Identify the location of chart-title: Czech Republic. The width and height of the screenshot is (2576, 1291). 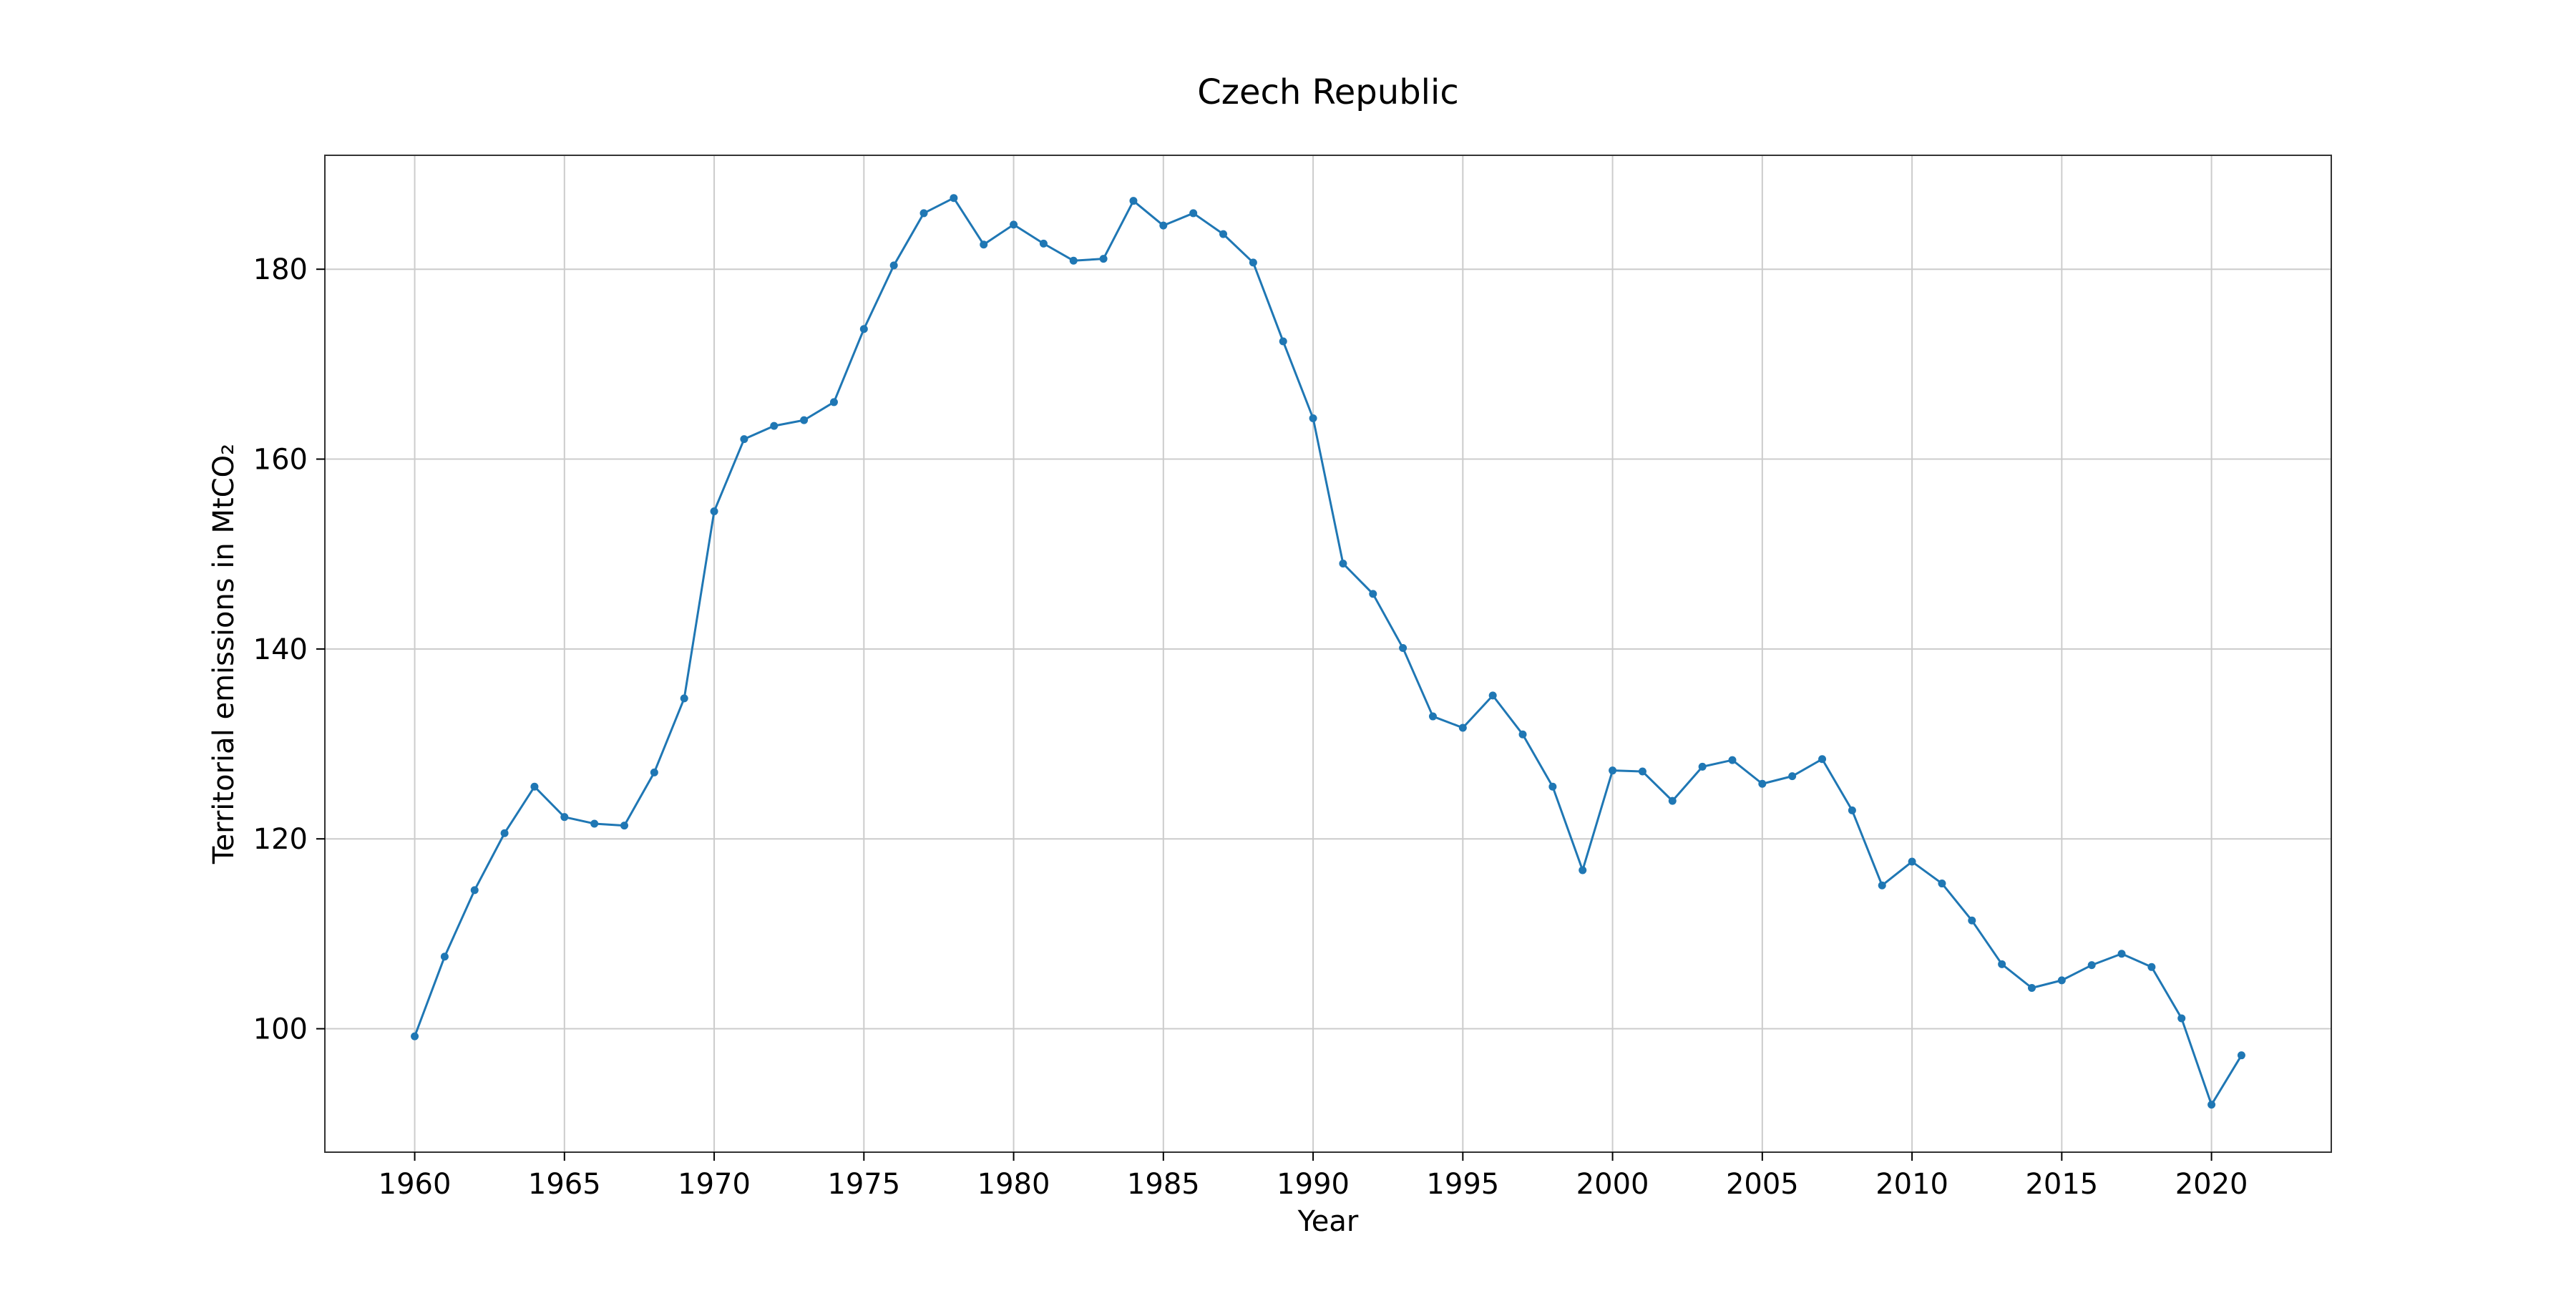
(1327, 92).